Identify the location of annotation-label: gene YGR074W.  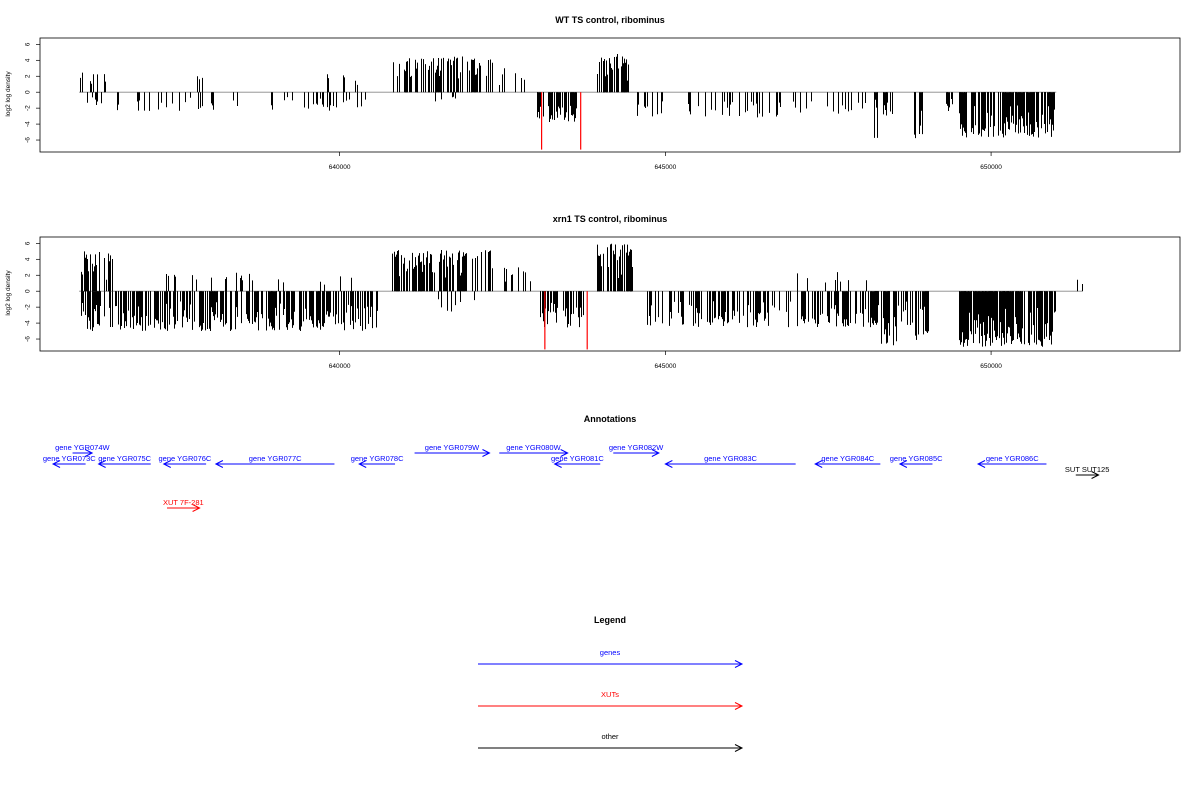
(82, 447).